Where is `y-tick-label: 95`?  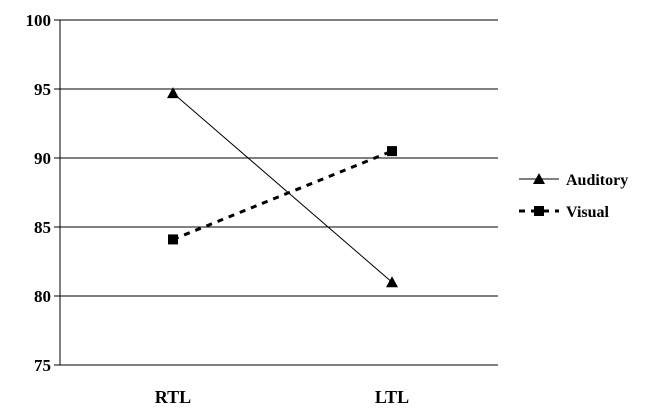 y-tick-label: 95 is located at coordinates (42, 89).